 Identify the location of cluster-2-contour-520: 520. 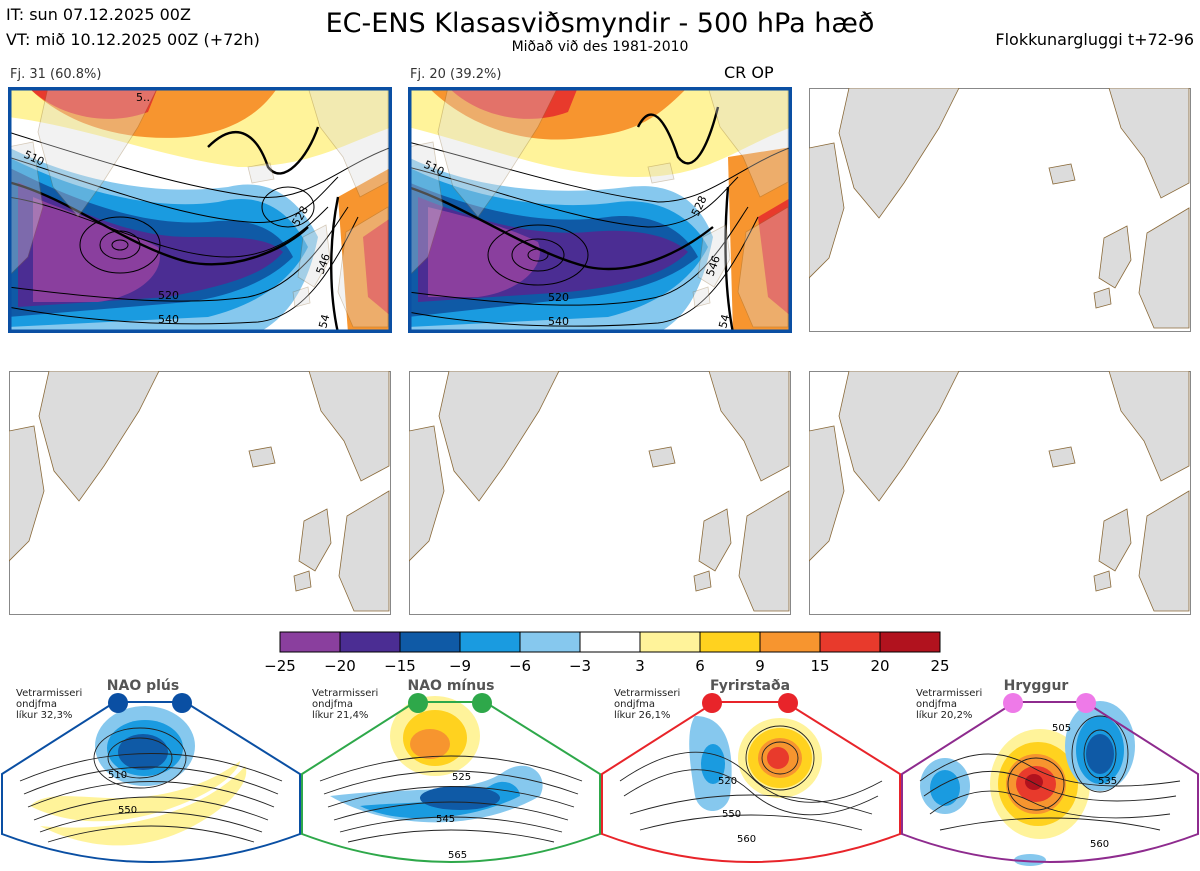
(558, 297).